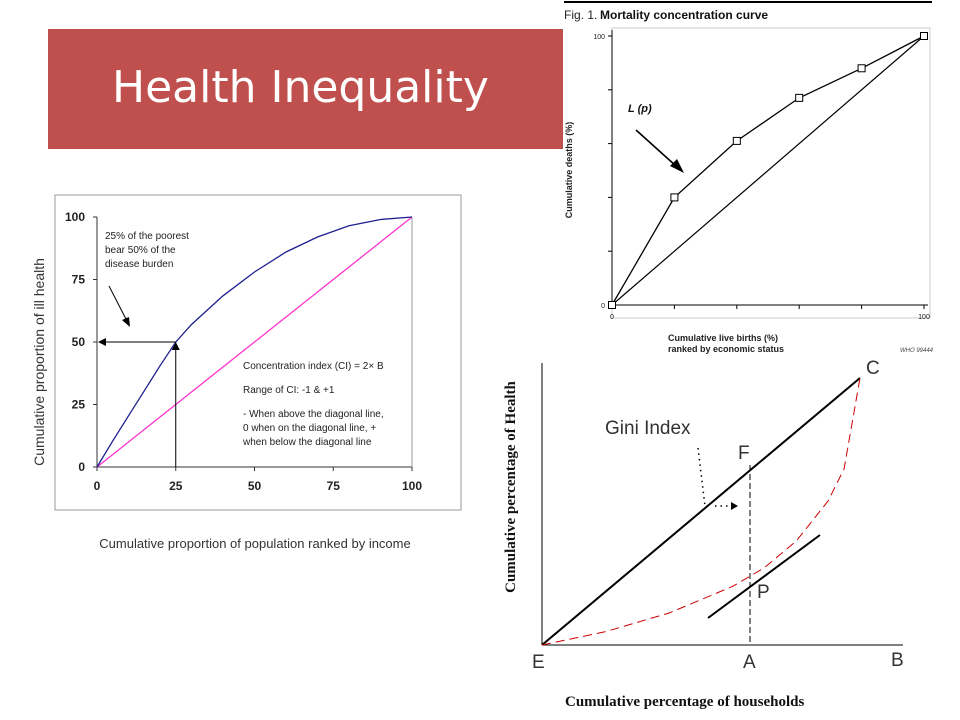  Describe the element at coordinates (313, 366) in the screenshot. I see `ci-note-line: Concentration index (CI) = 2× B` at that location.